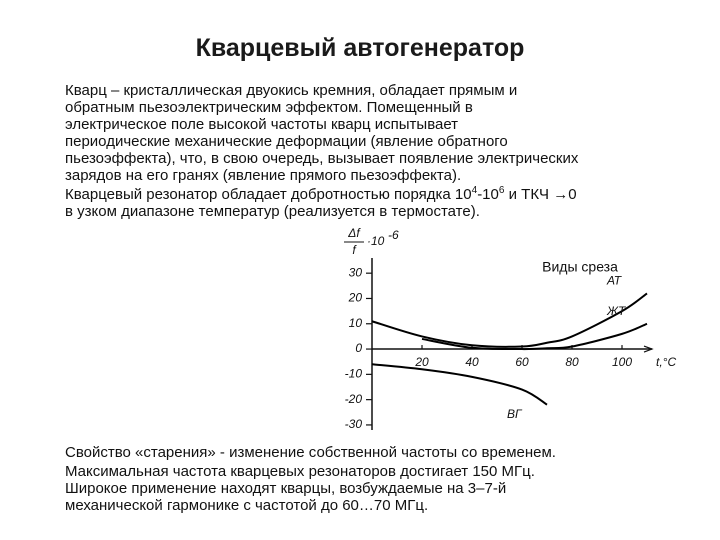 This screenshot has width=720, height=540. What do you see at coordinates (474, 190) in the screenshot?
I see `superscript: 4` at bounding box center [474, 190].